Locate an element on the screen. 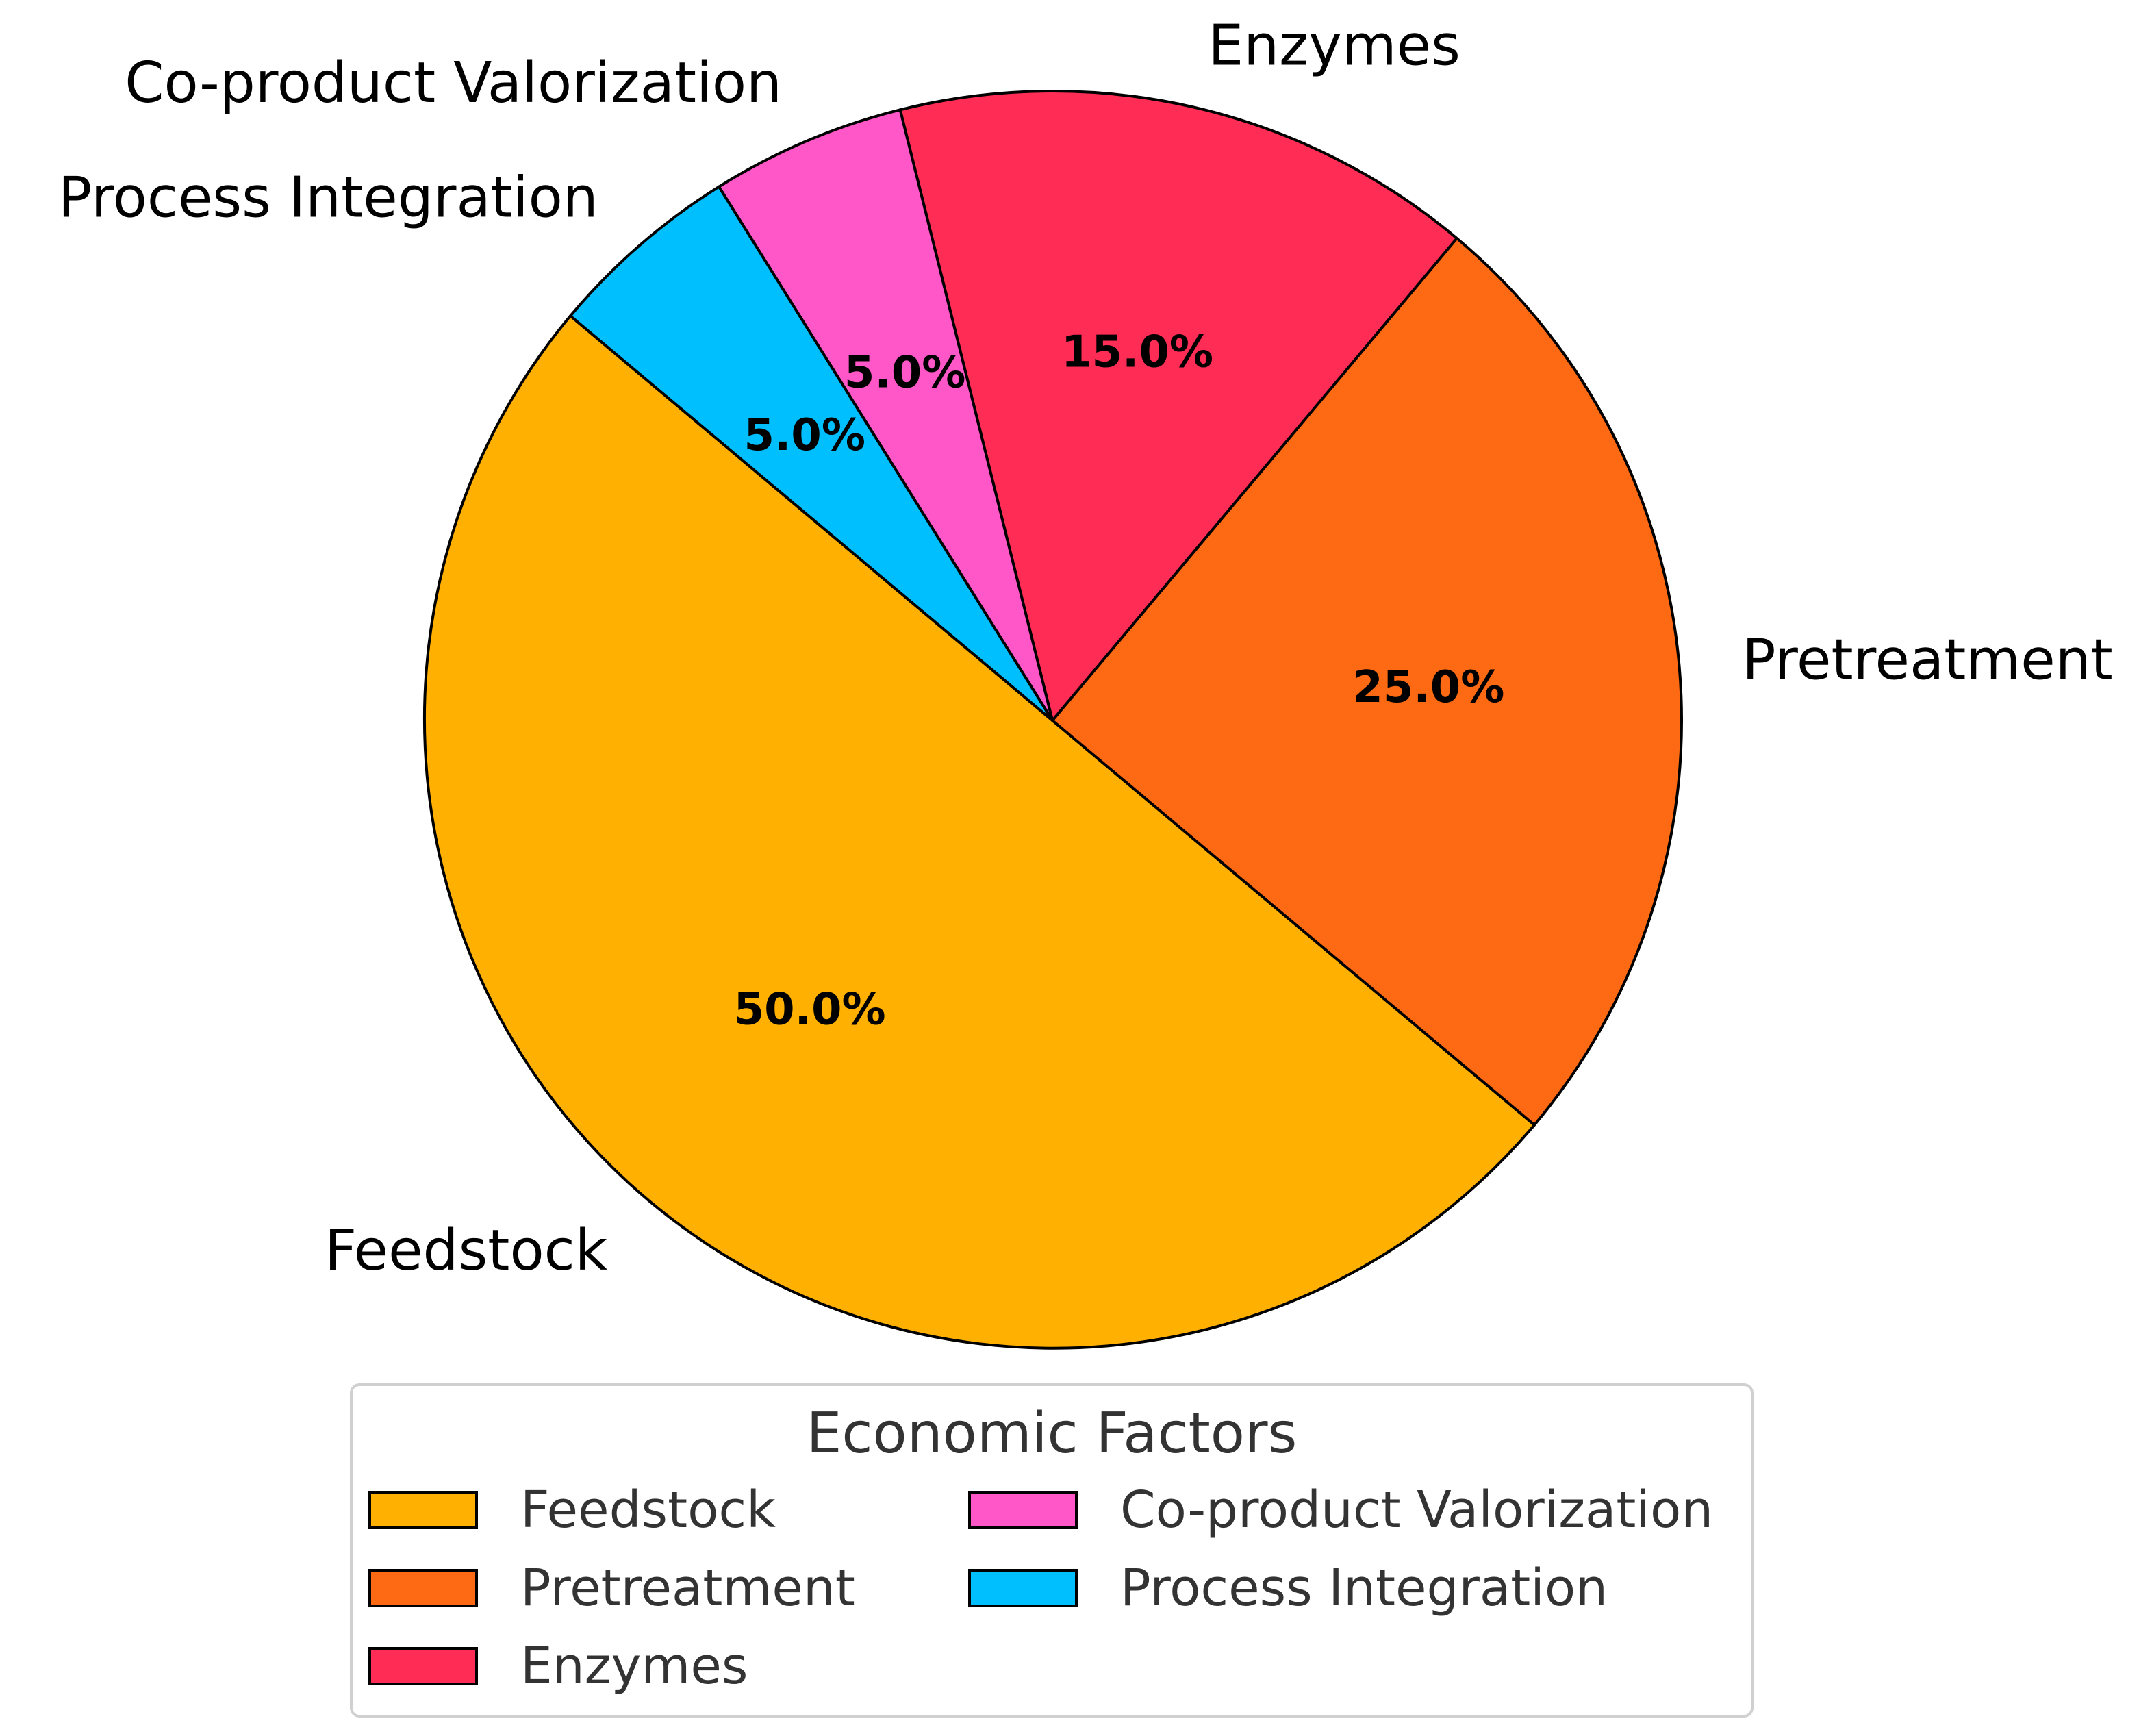  category-label-enzymes: Enzymes is located at coordinates (1334, 46).